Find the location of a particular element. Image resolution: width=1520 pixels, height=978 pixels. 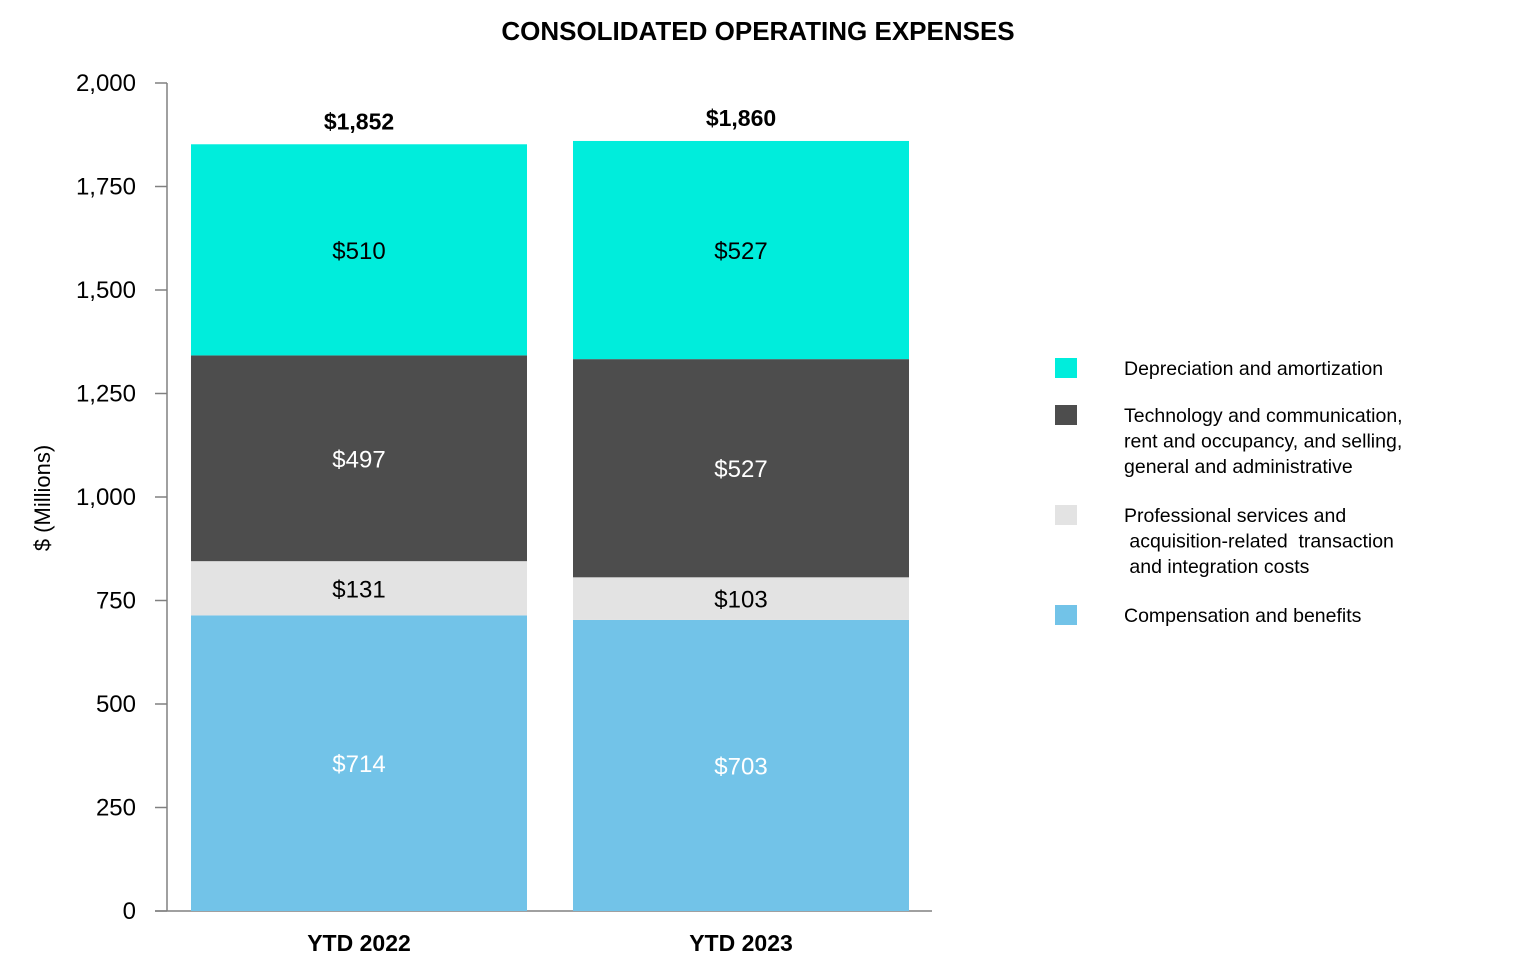

y-tick-label: 1,500 is located at coordinates (106, 290).